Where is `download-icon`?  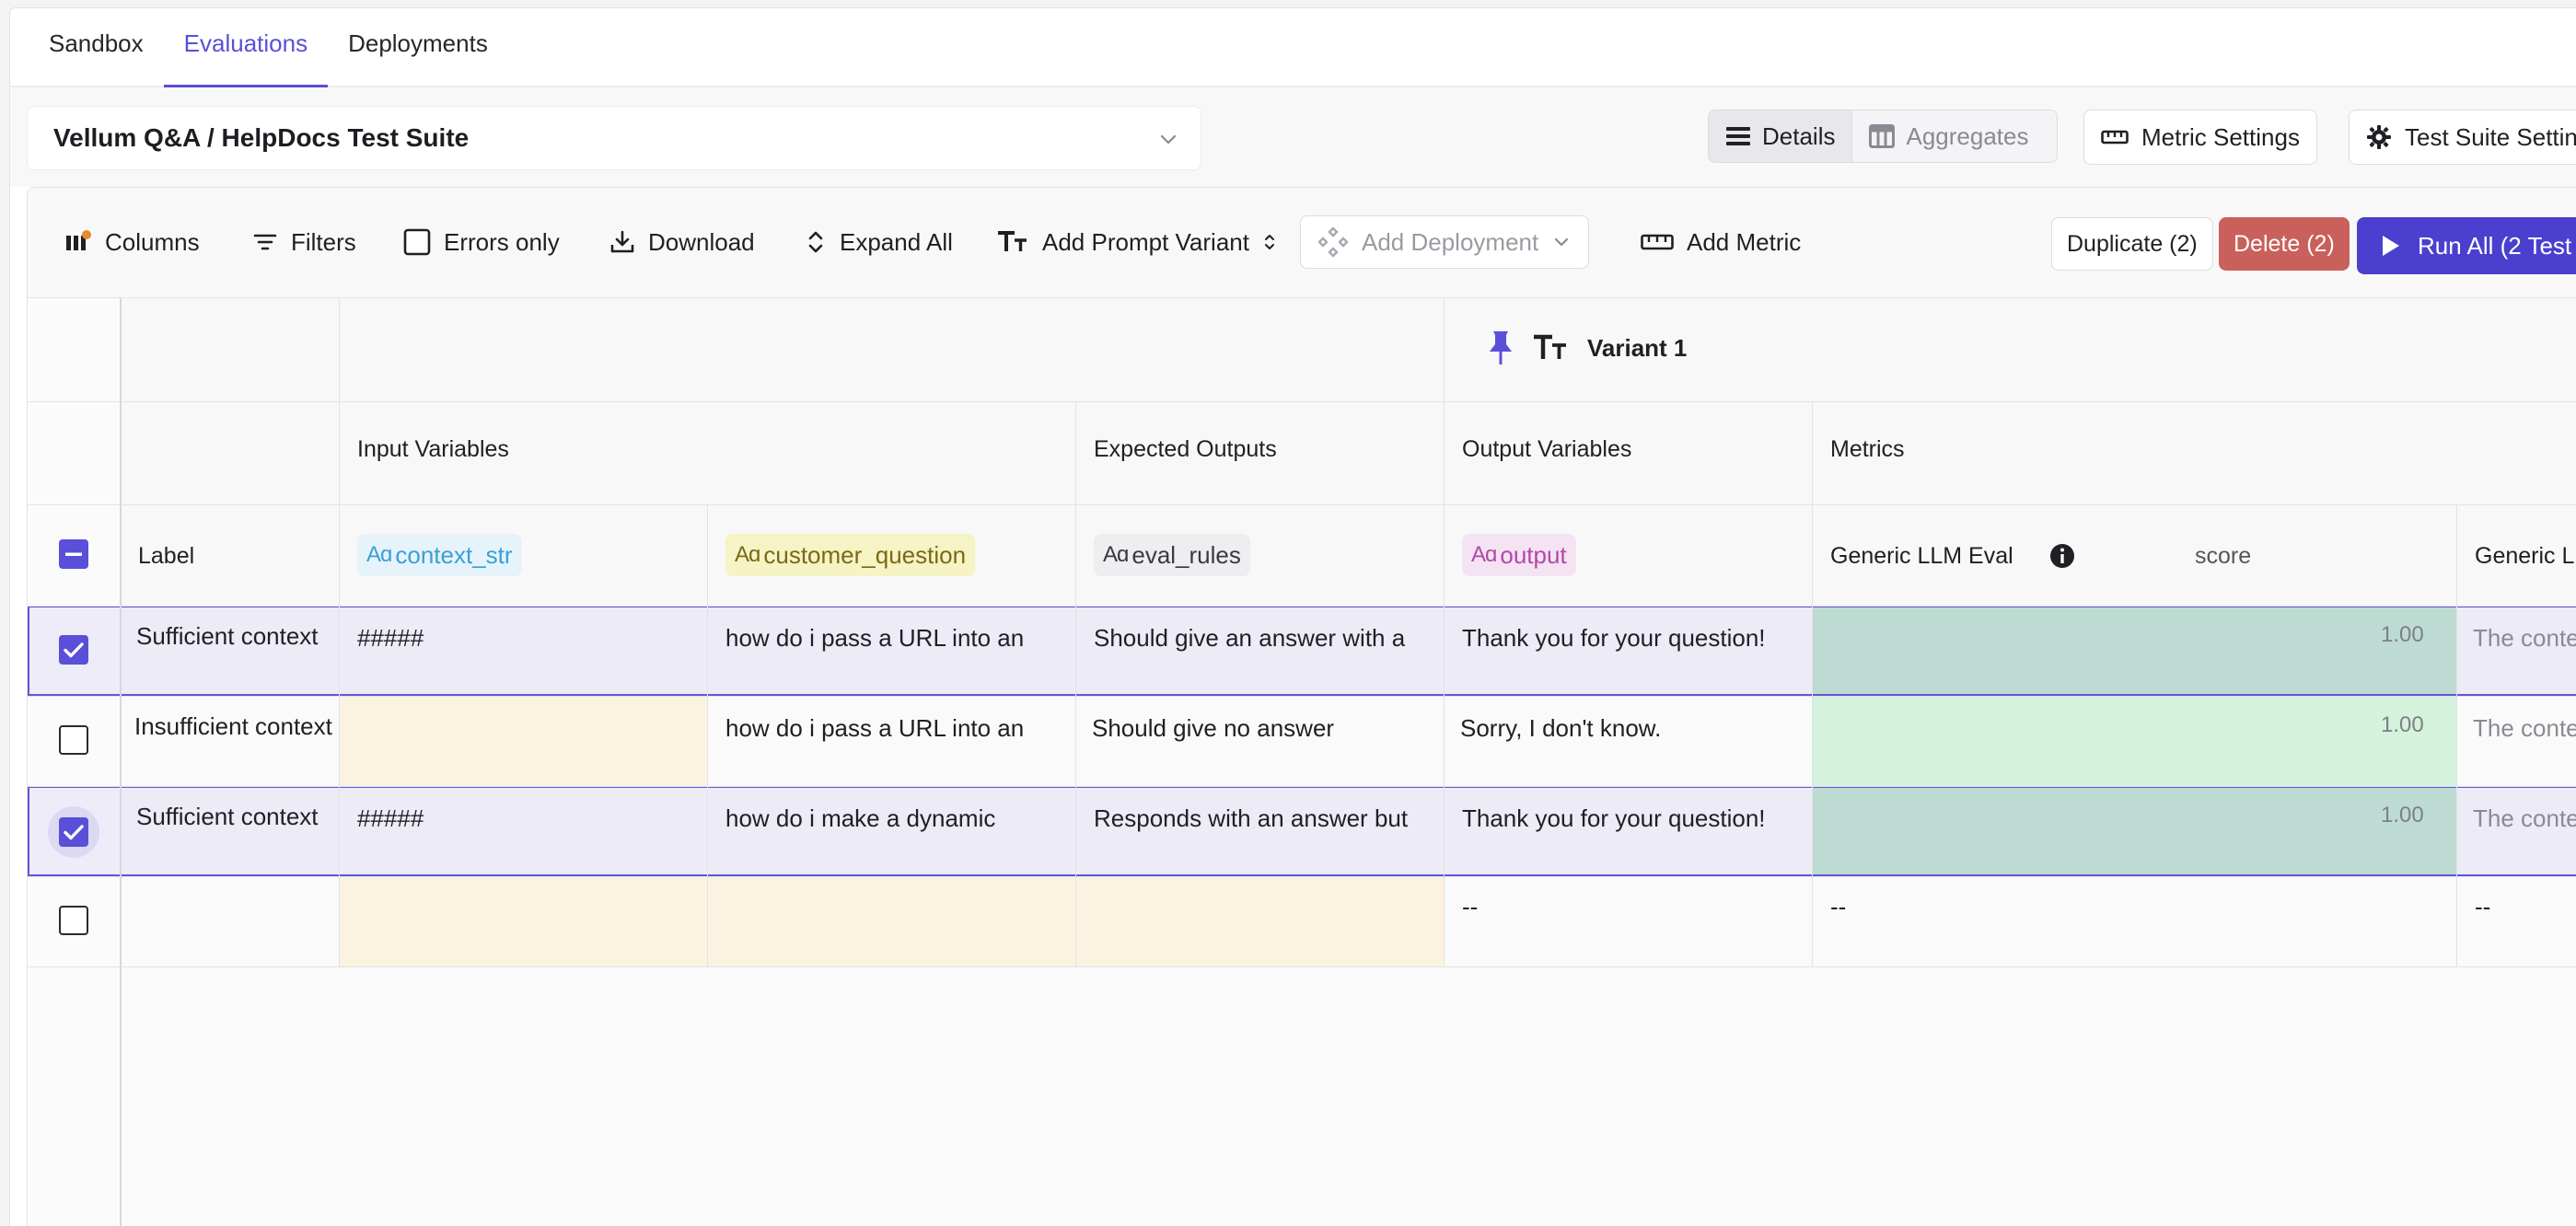 download-icon is located at coordinates (622, 242).